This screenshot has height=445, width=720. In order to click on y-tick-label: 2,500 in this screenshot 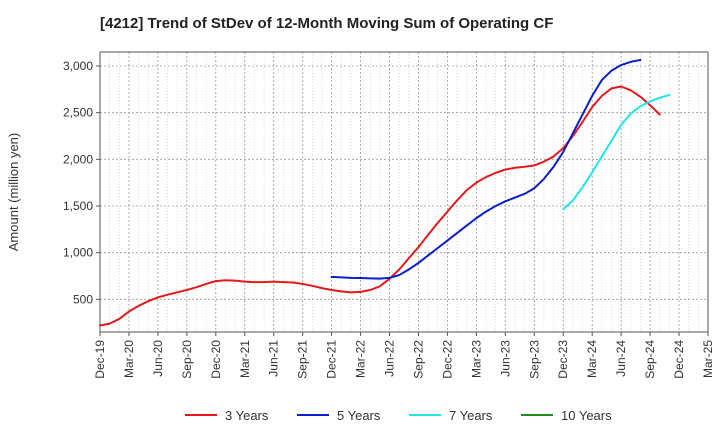, I will do `click(78, 113)`.